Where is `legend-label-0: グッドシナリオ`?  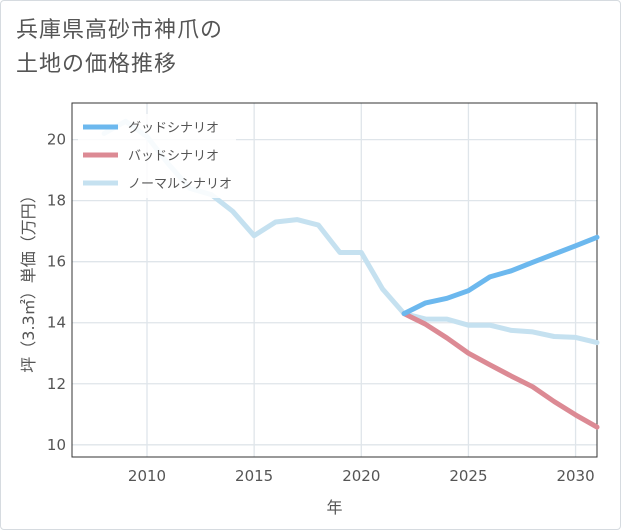 legend-label-0: グッドシナリオ is located at coordinates (173, 128).